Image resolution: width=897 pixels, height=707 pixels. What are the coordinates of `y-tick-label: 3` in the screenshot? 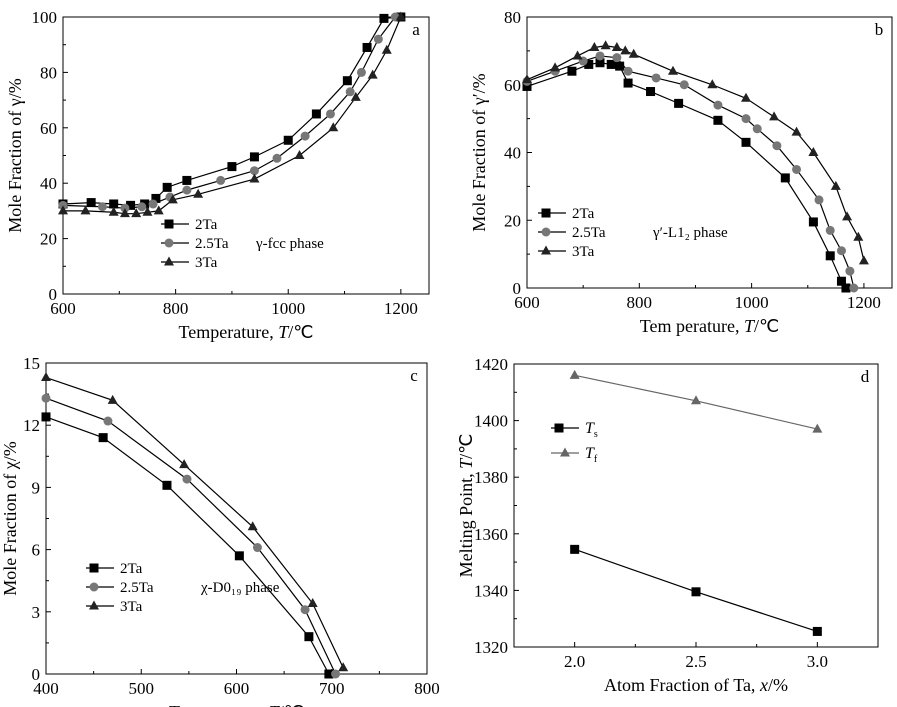 It's located at (36, 612).